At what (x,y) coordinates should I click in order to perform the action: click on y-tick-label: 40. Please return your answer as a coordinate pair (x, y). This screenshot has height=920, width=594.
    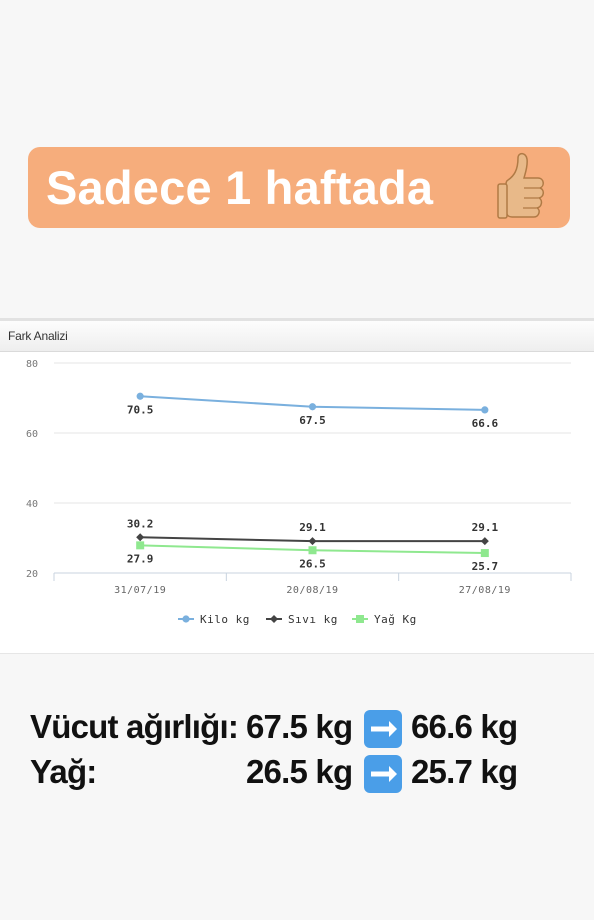
    Looking at the image, I should click on (32, 504).